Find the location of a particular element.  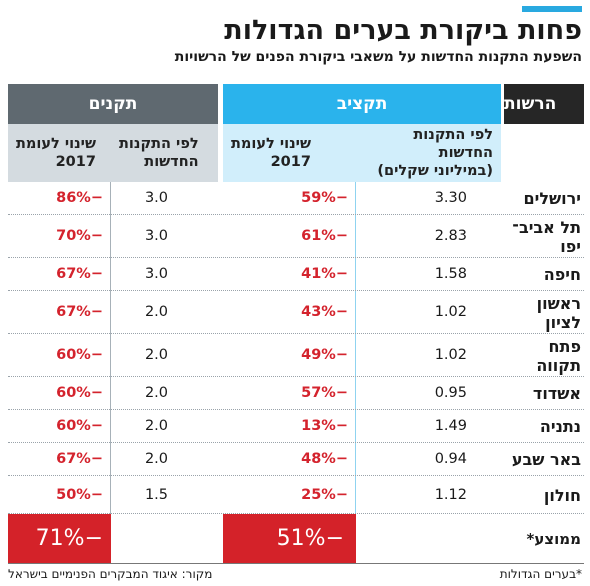

subheader-budget-new: לפי התקנות החדשות (במיליוני שקלים) is located at coordinates (428, 153).